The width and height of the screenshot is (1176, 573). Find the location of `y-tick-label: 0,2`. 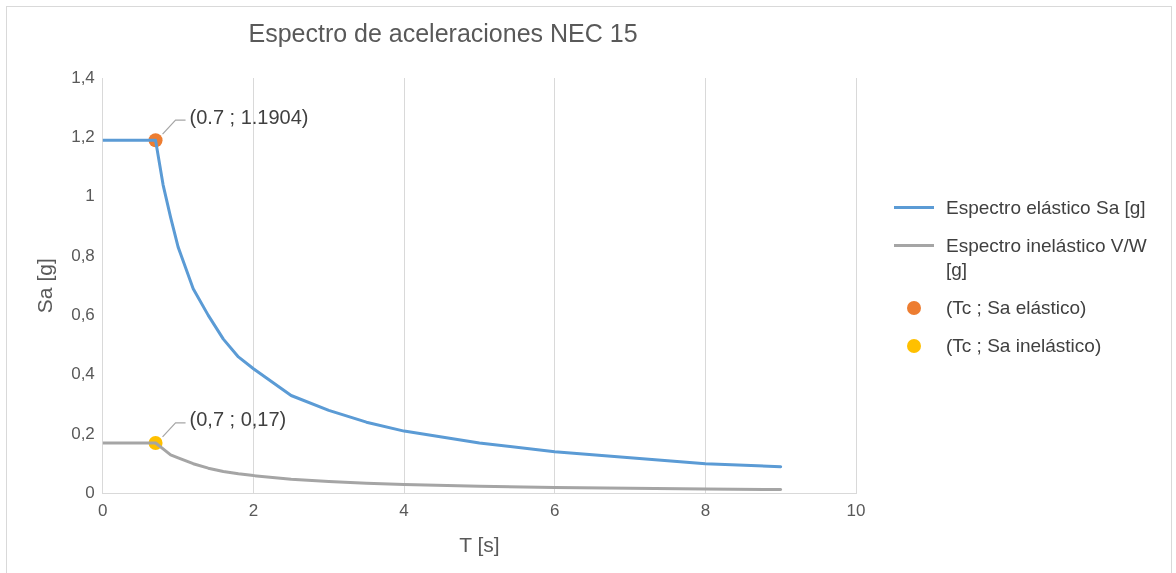

y-tick-label: 0,2 is located at coordinates (83, 433).